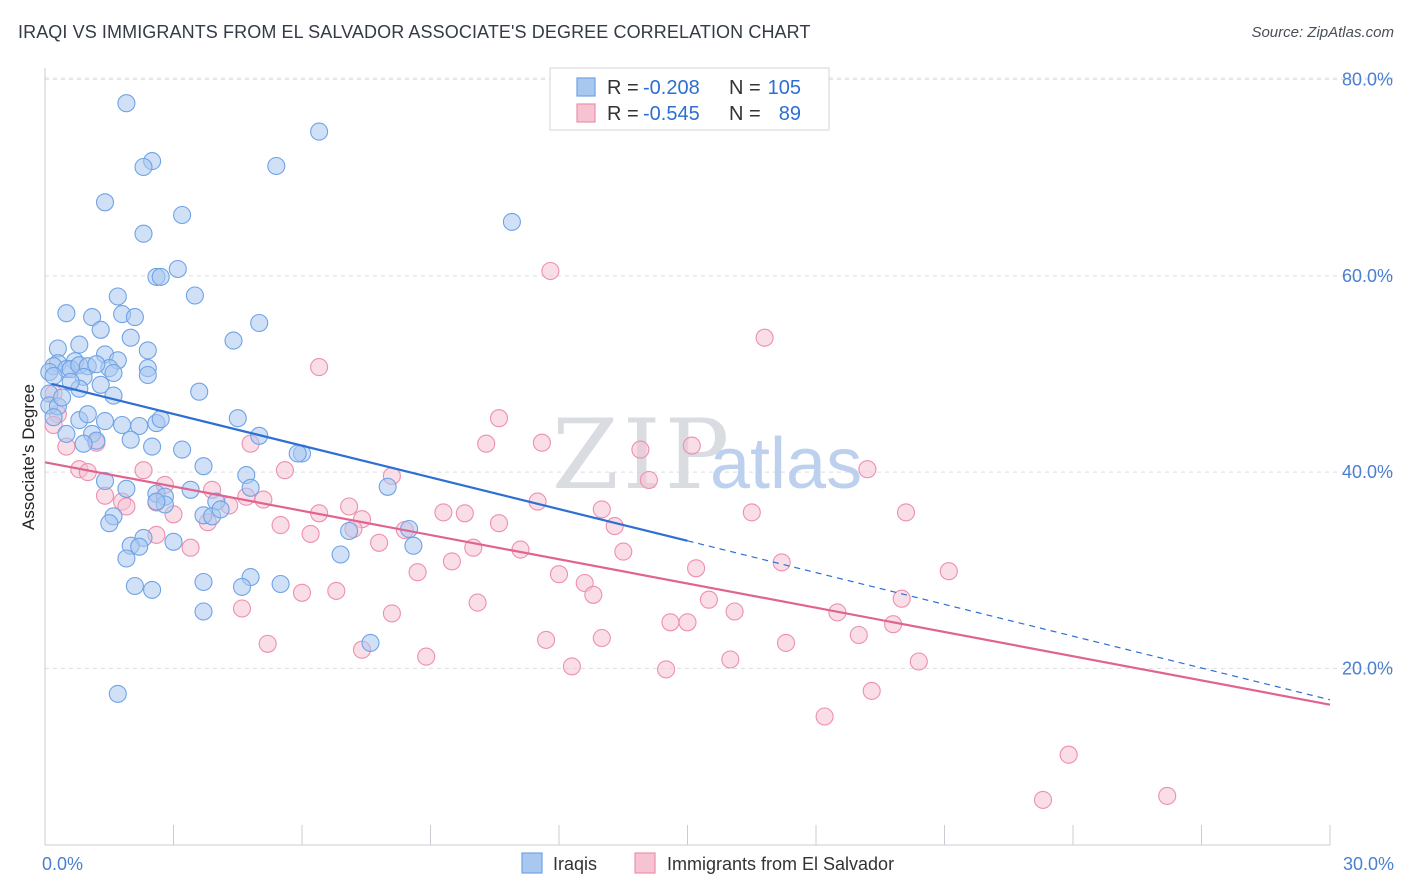 The width and height of the screenshot is (1406, 892). Describe the element at coordinates (1367, 472) in the screenshot. I see `y-tick-label: 40.0%` at that location.